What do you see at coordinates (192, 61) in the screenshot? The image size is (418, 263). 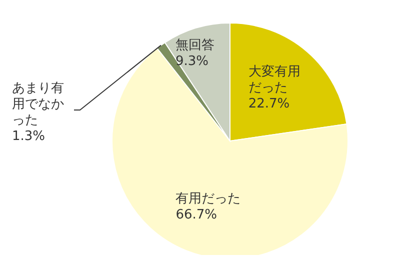 I see `data-label: 9.3%` at bounding box center [192, 61].